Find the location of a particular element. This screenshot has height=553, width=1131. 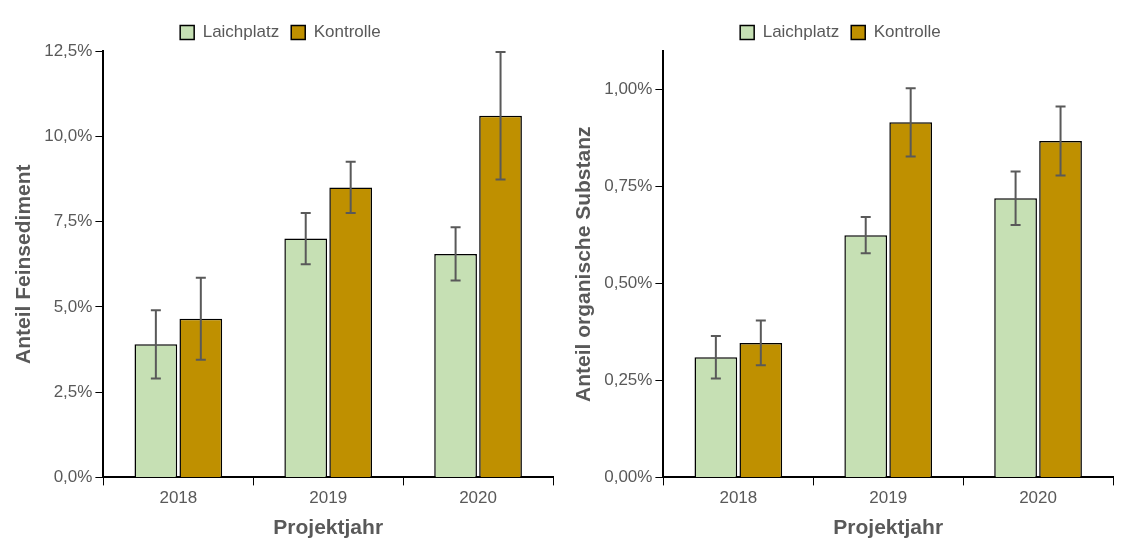

y-tick-label: 1,00% is located at coordinates (628, 89).